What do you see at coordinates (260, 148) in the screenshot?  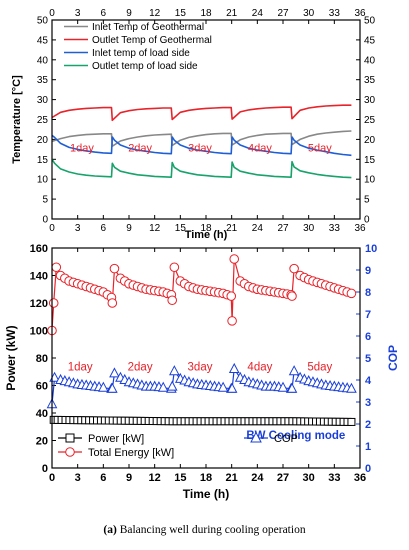 I see `day-label: 4day` at bounding box center [260, 148].